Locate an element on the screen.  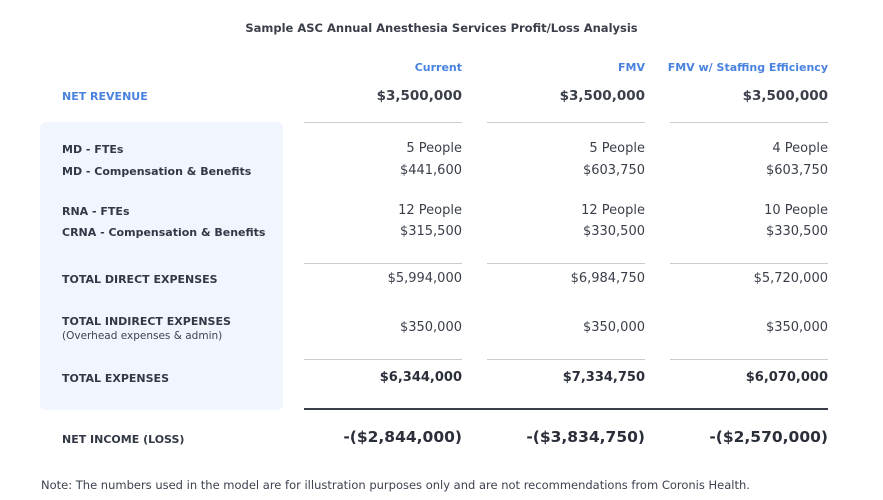
net-income-current: -($2,844,000) is located at coordinates (402, 437).